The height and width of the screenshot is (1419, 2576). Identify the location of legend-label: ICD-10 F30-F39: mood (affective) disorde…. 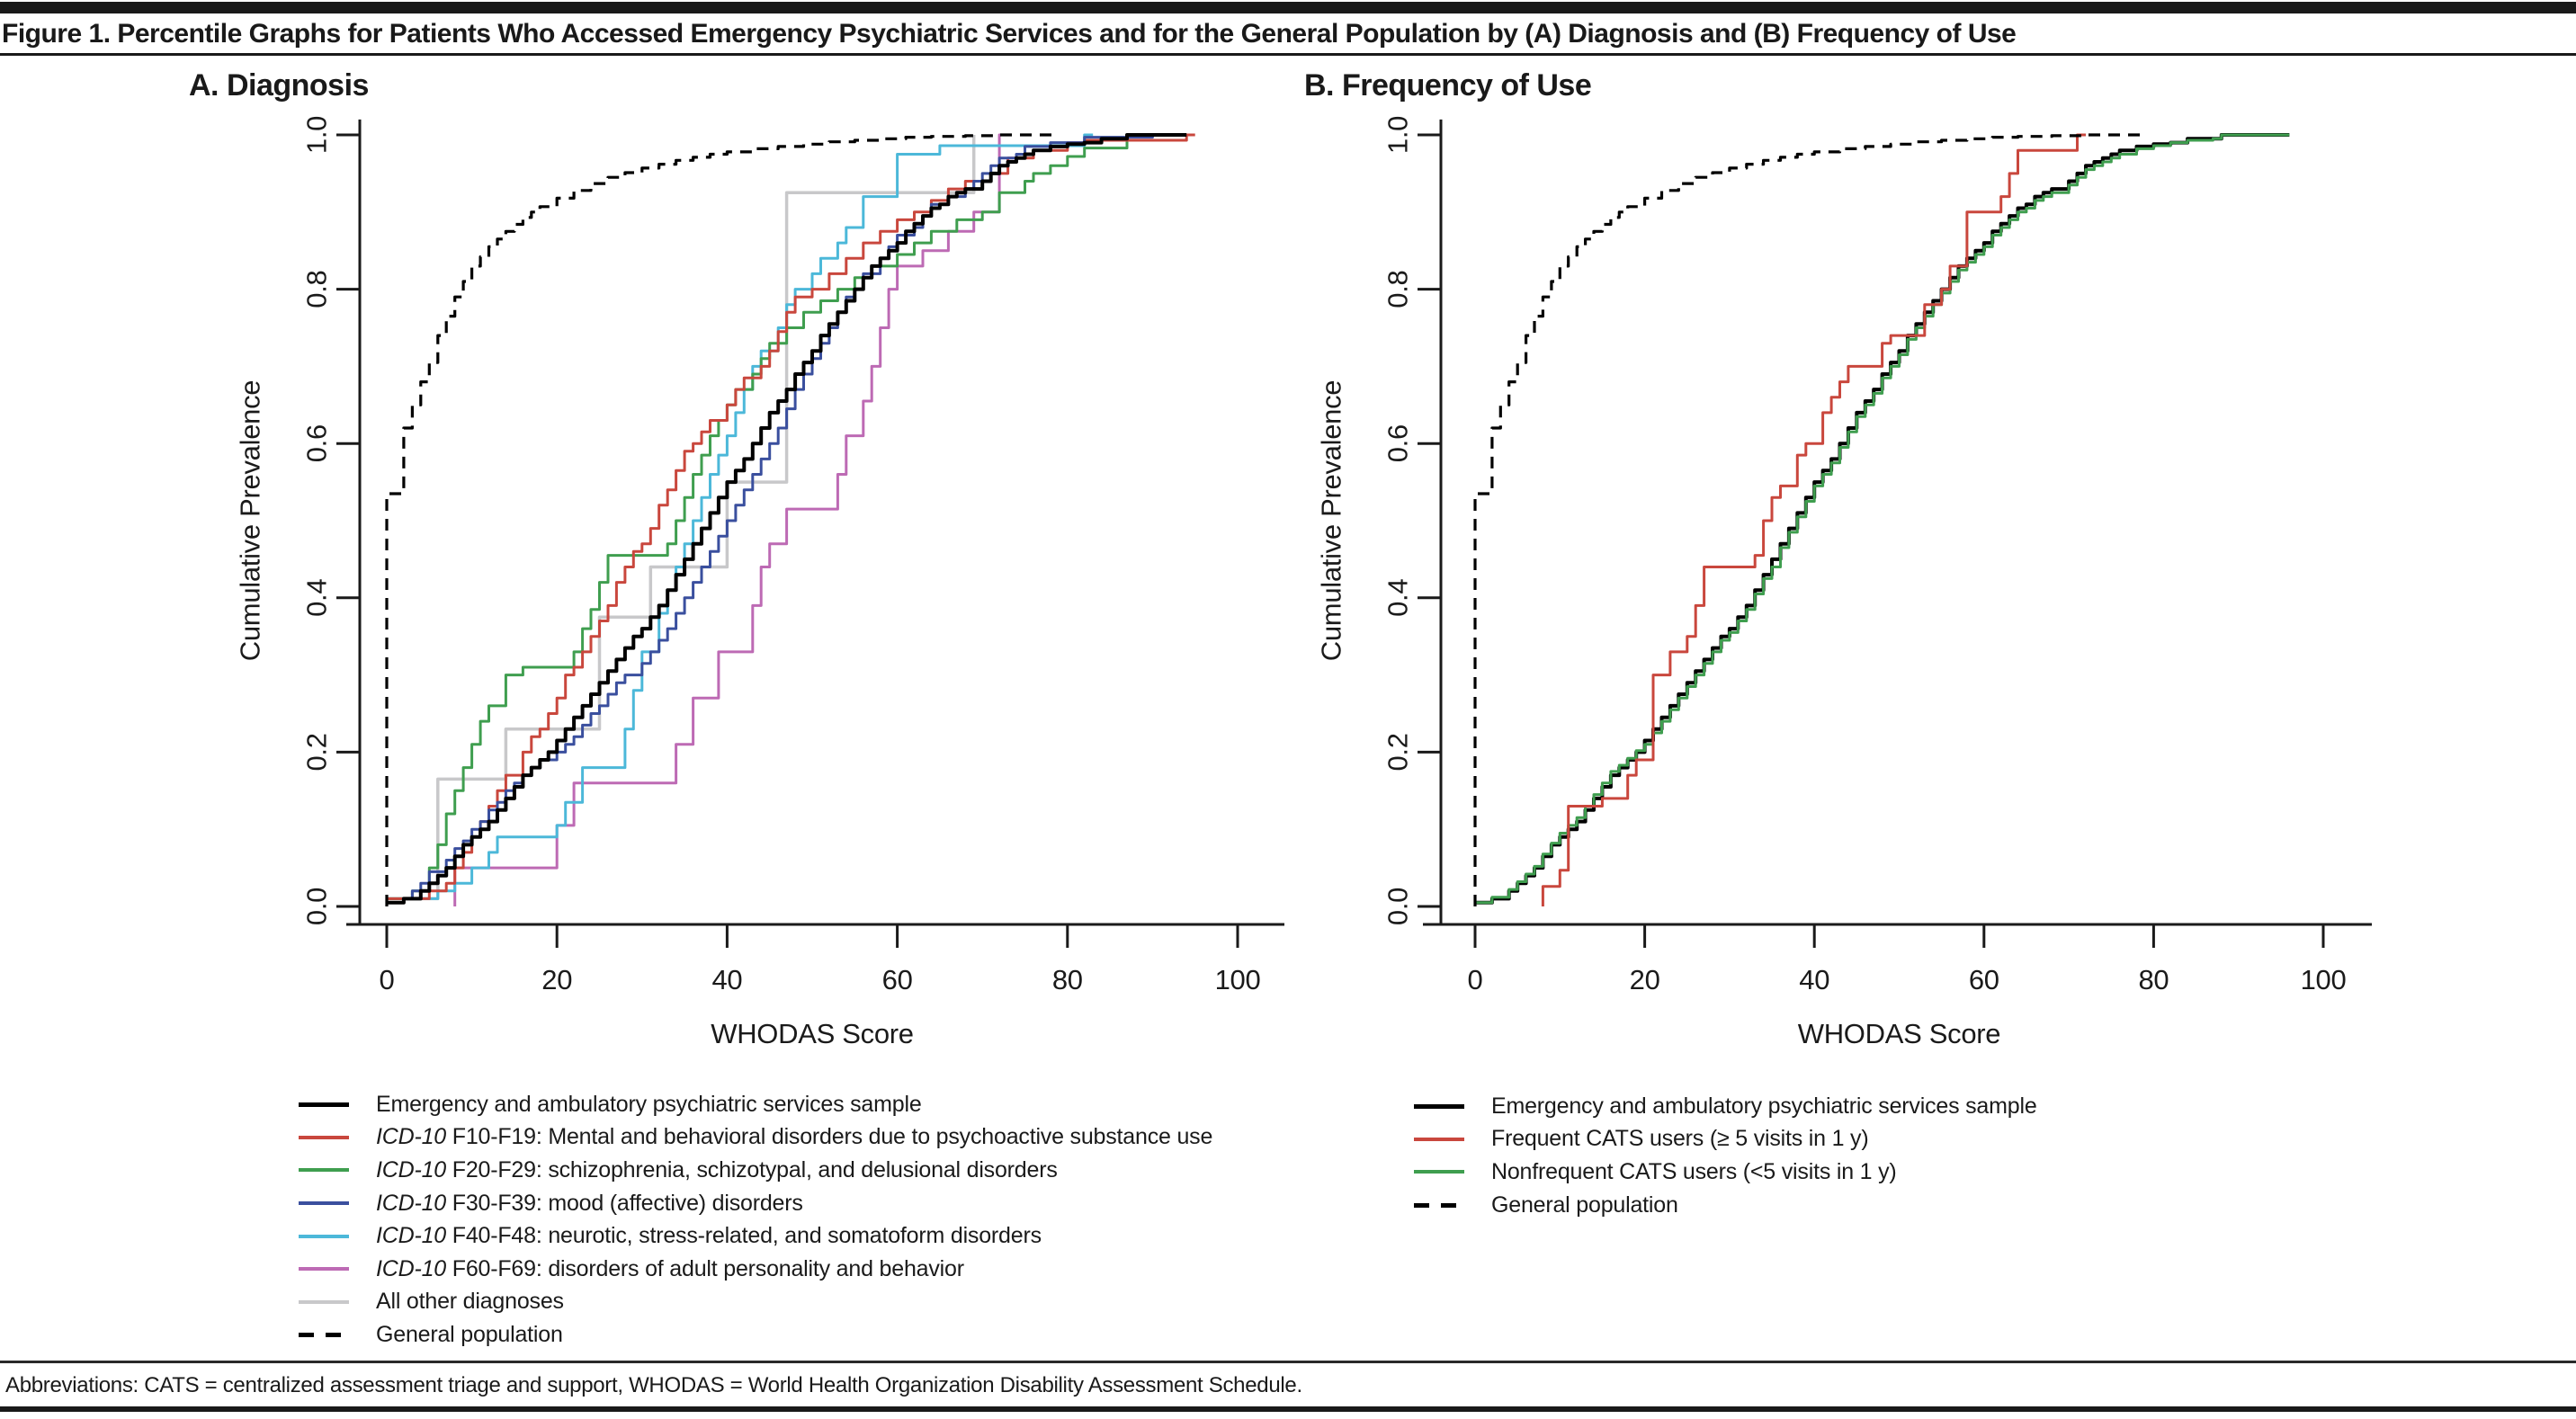
(589, 1203).